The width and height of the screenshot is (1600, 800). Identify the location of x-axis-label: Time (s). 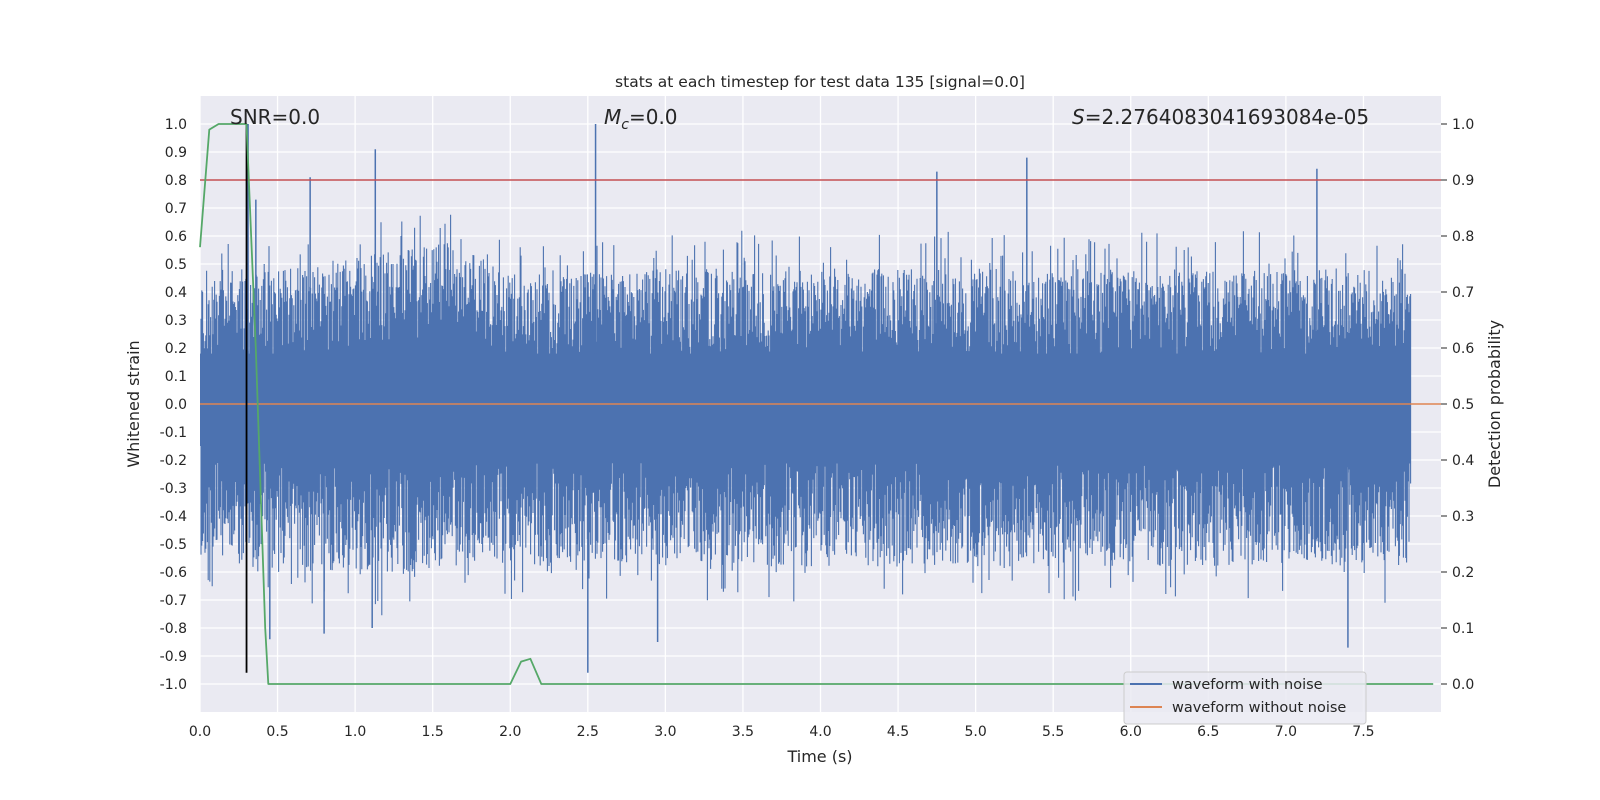
(819, 756).